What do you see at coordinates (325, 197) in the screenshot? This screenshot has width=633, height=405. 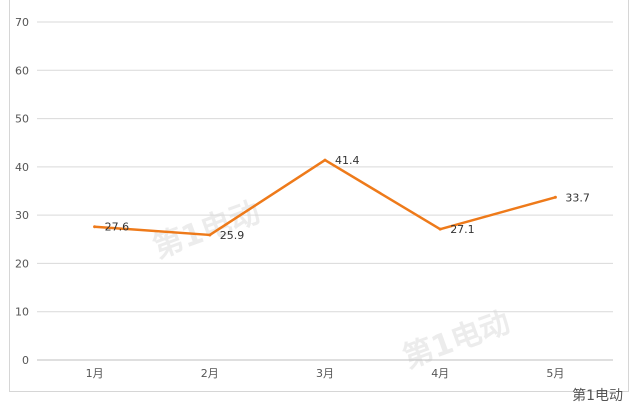 I see `series-line` at bounding box center [325, 197].